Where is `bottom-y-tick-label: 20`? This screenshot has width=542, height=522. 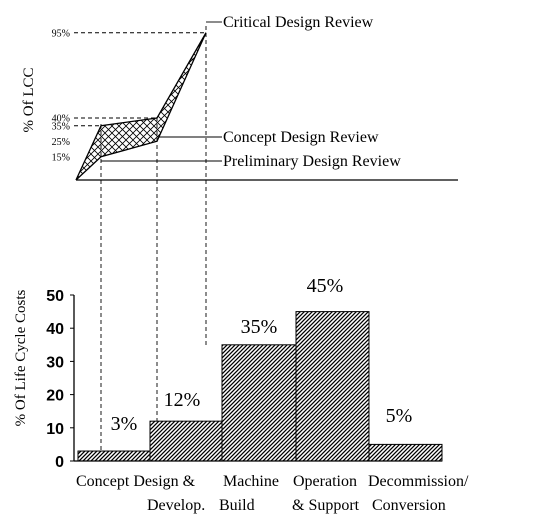 bottom-y-tick-label: 20 is located at coordinates (55, 396).